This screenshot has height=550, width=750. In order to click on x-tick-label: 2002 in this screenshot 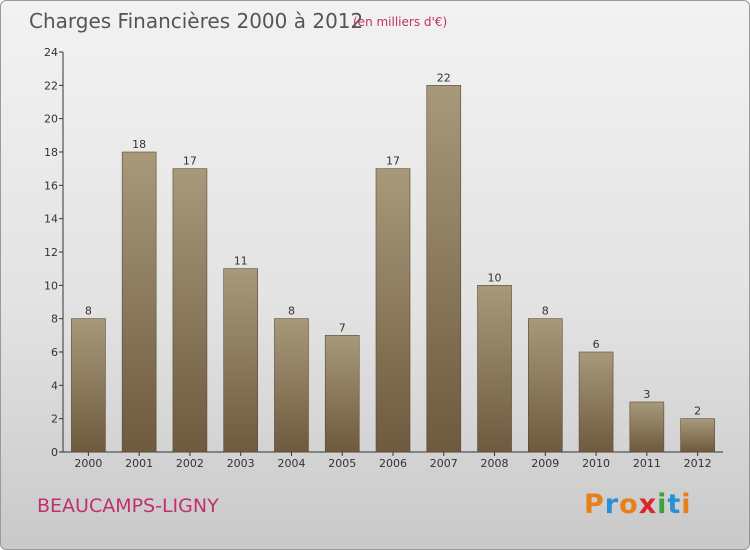, I will do `click(190, 463)`.